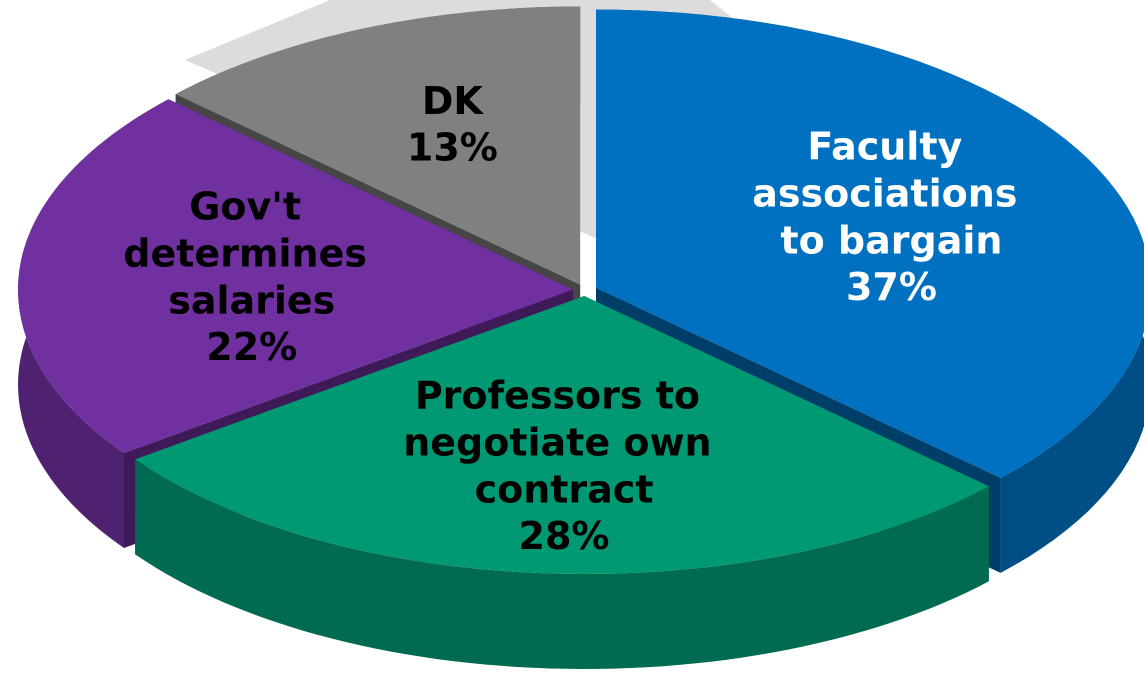 This screenshot has width=1144, height=673. I want to click on slice-value-label: 28%, so click(564, 536).